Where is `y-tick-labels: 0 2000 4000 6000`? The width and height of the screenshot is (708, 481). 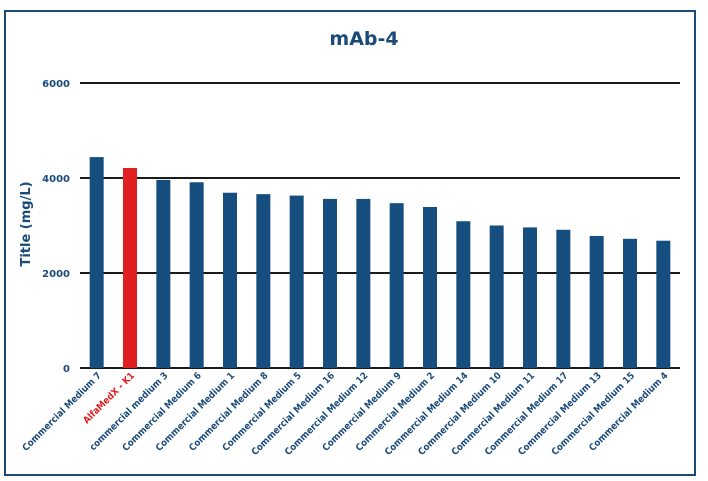 y-tick-labels: 0 2000 4000 6000 is located at coordinates (56, 227).